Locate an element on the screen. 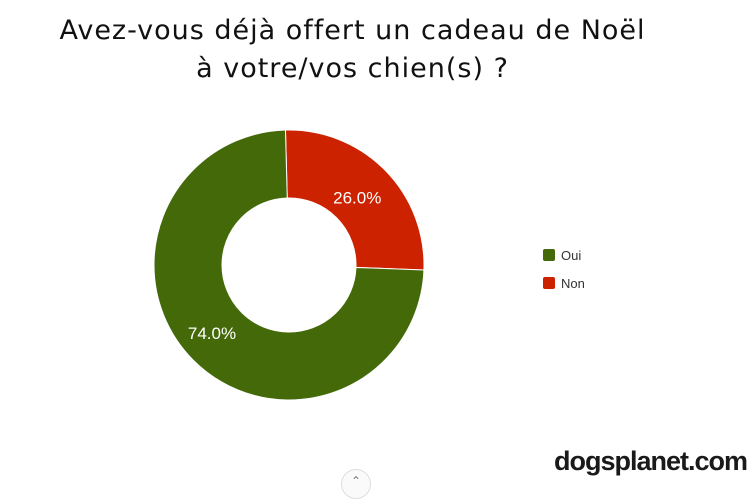 The width and height of the screenshot is (753, 499). legend-swatch-oui is located at coordinates (549, 255).